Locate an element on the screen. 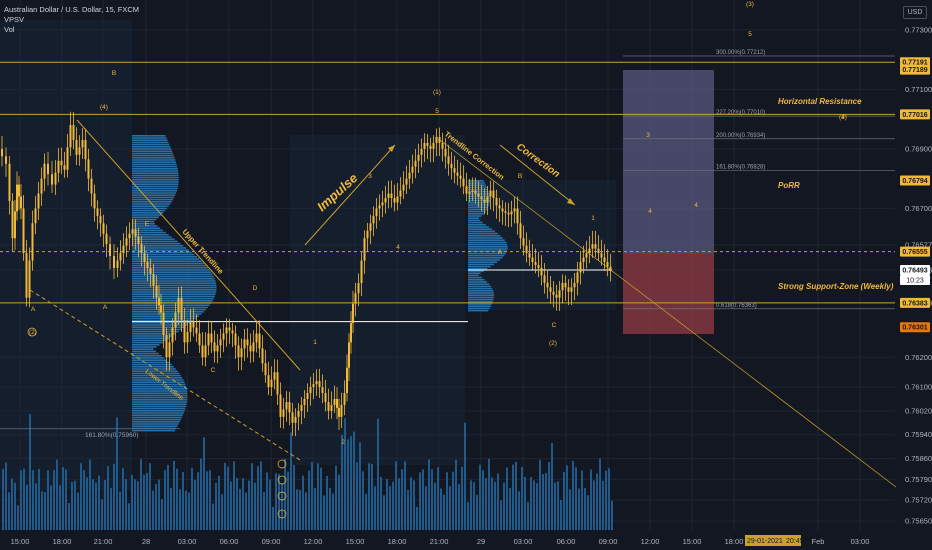 This screenshot has width=932, height=550. indicator-vol: Vol is located at coordinates (9, 29).